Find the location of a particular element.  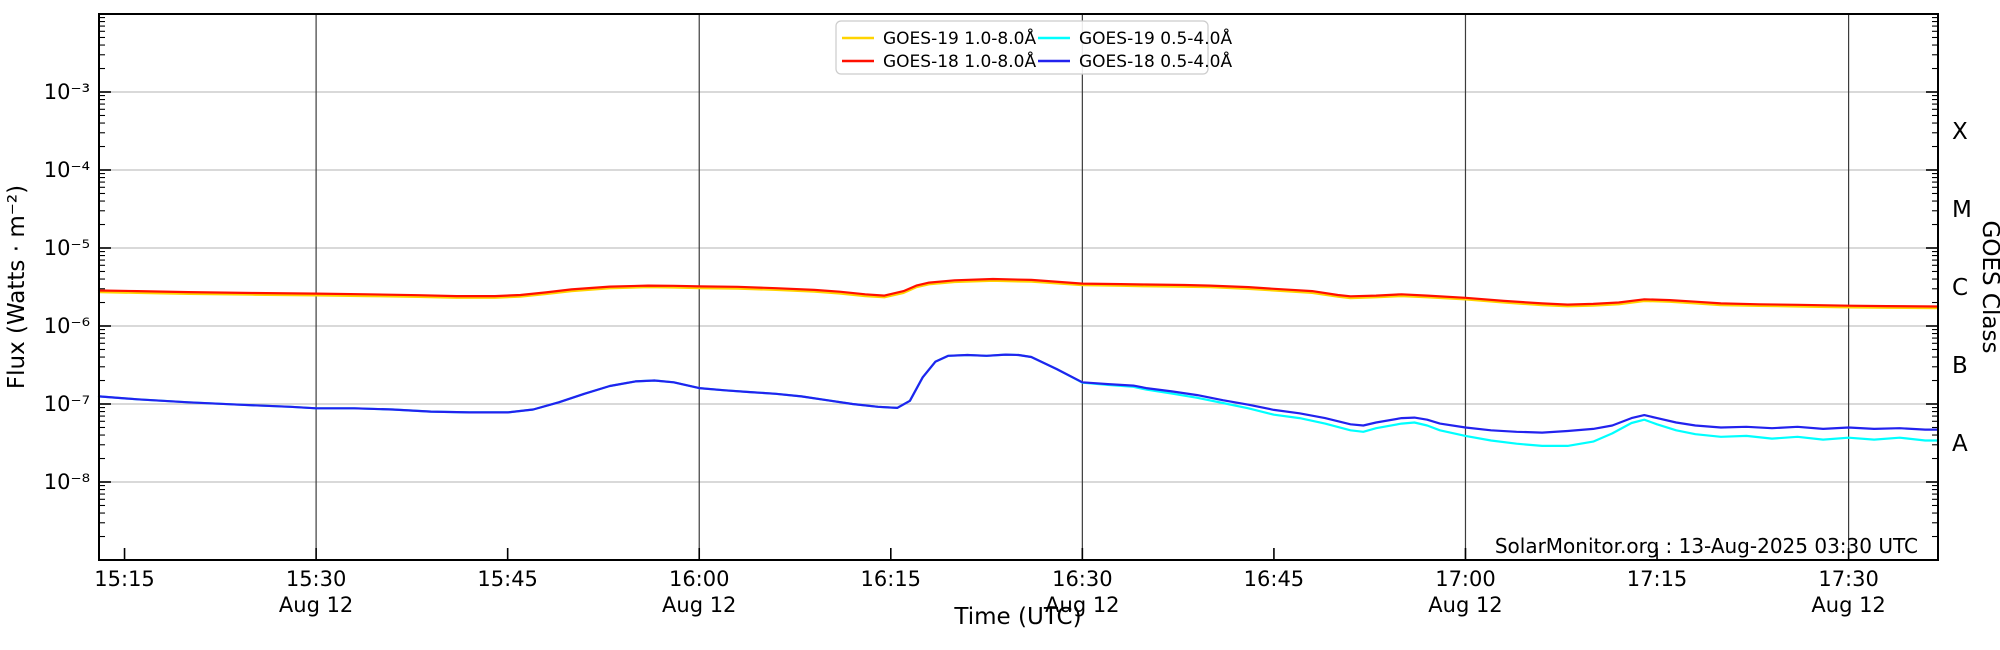

credit-annotation: SolarMonitor.org : 13-Aug-2025 03:30 UTC is located at coordinates (1706, 546).